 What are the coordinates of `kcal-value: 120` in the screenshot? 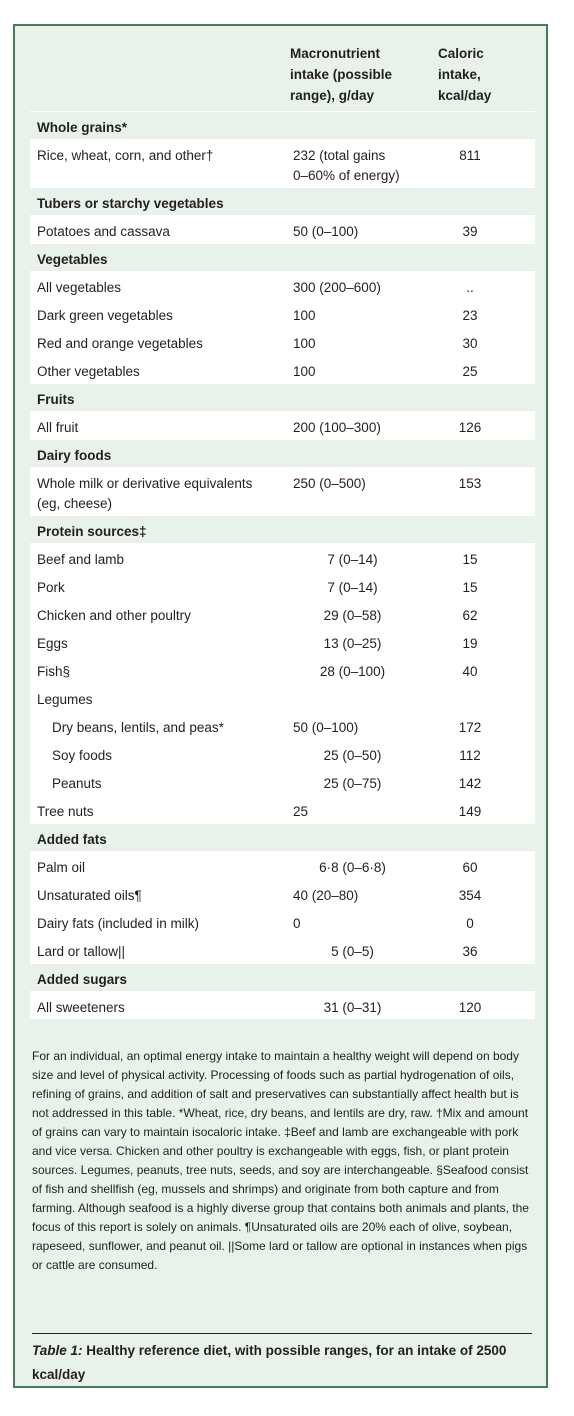 It's located at (470, 1007).